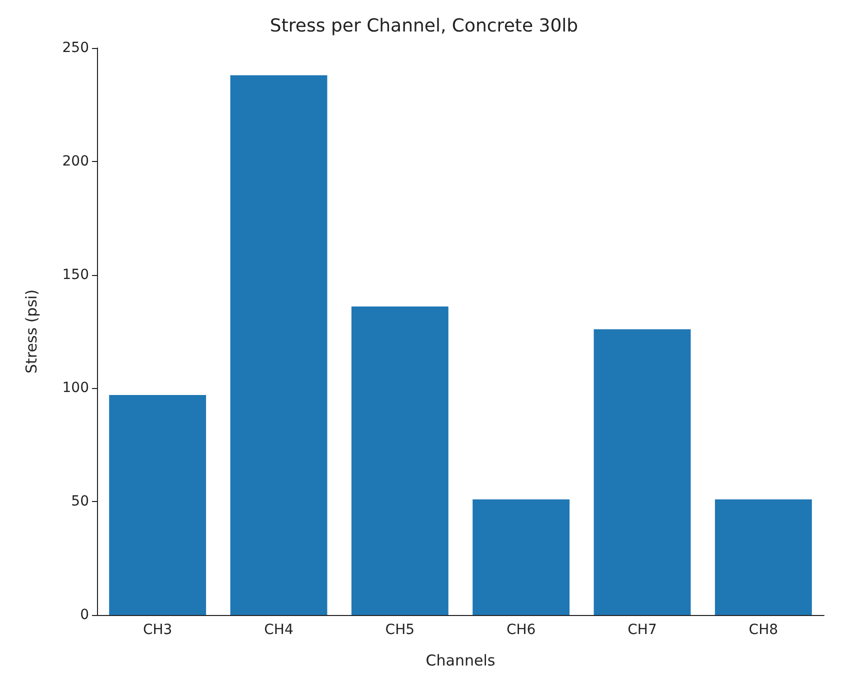 The image size is (848, 679). Describe the element at coordinates (642, 630) in the screenshot. I see `x-tick-label: CH7` at that location.